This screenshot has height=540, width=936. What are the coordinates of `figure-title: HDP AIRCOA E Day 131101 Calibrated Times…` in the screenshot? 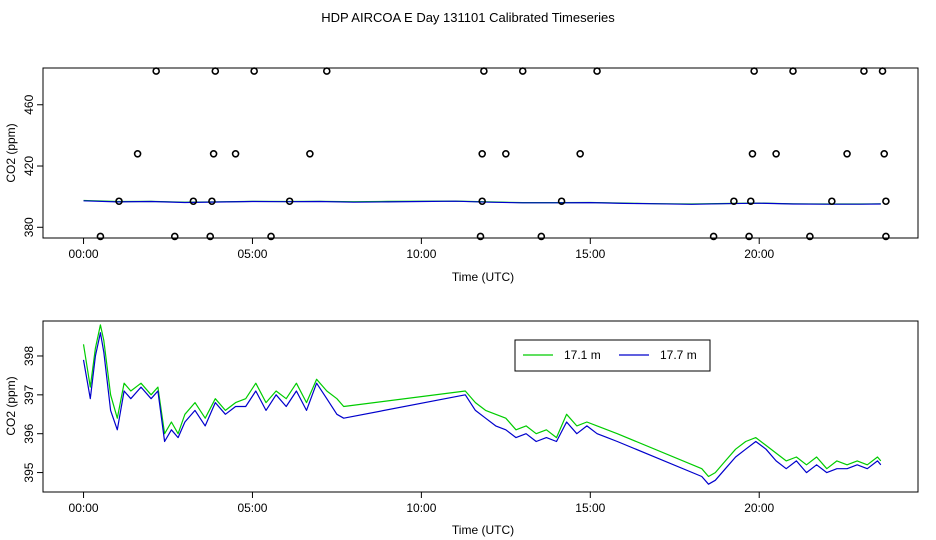 It's located at (468, 17).